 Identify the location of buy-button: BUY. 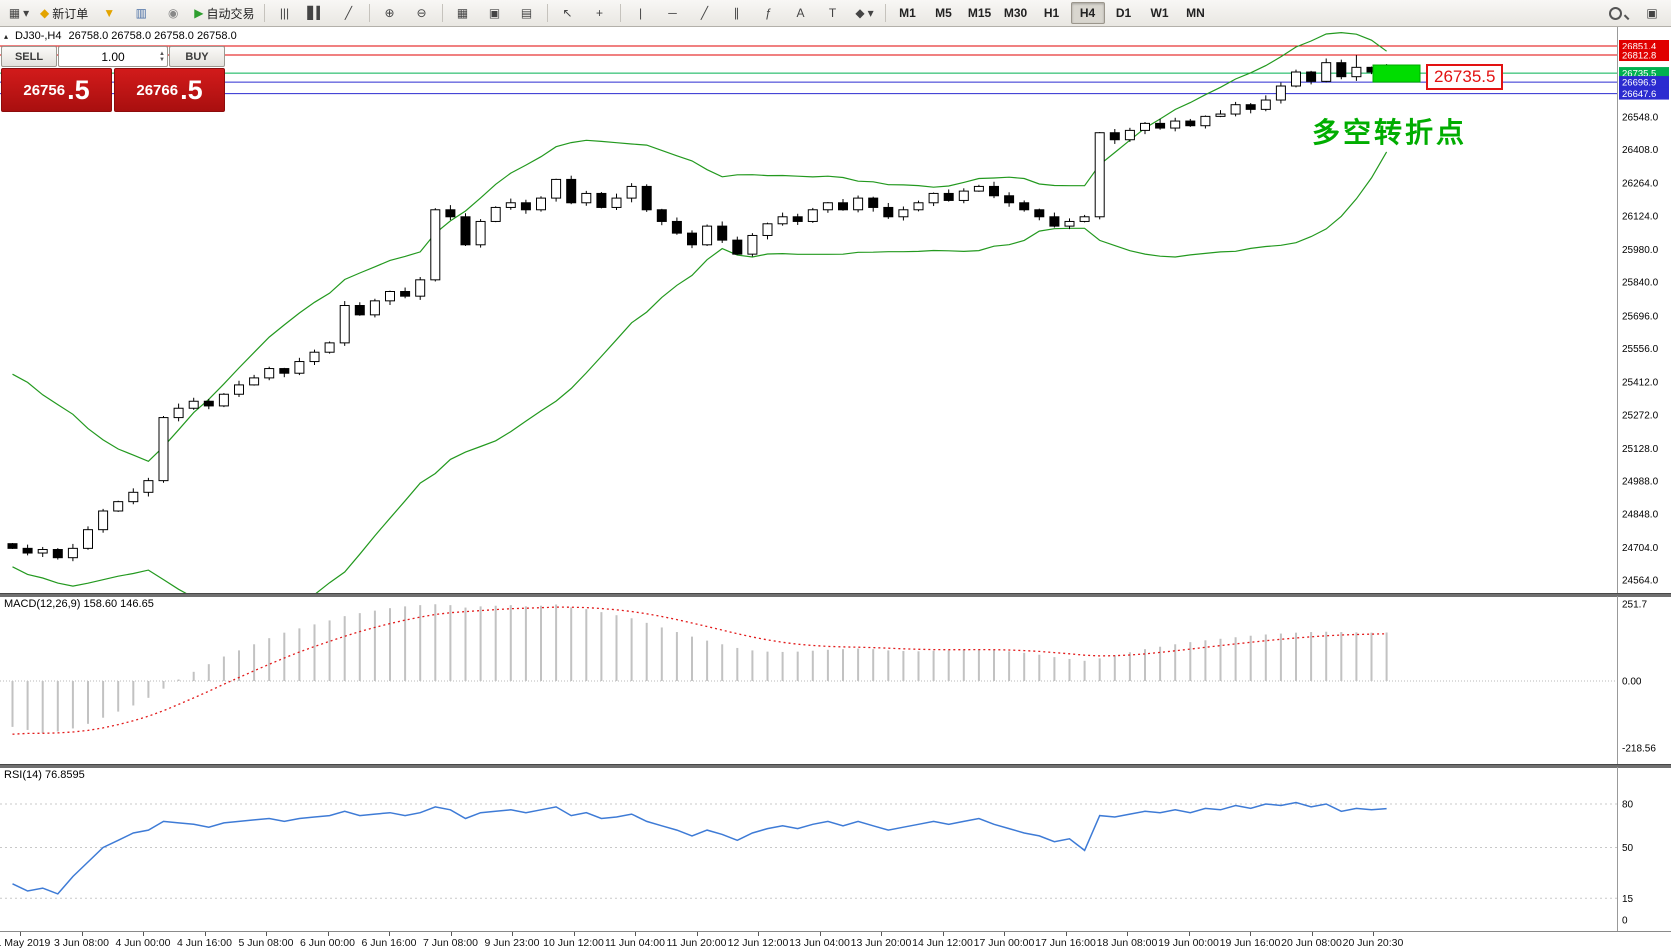
(197, 56).